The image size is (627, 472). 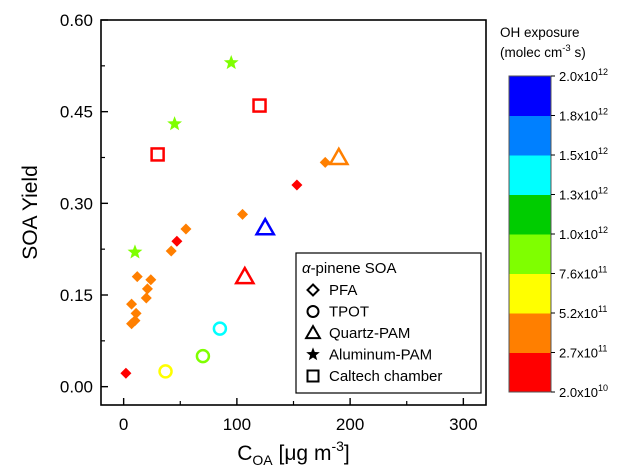 What do you see at coordinates (578, 234) in the screenshot?
I see `colorbar-label-mantissa: 1.0x10` at bounding box center [578, 234].